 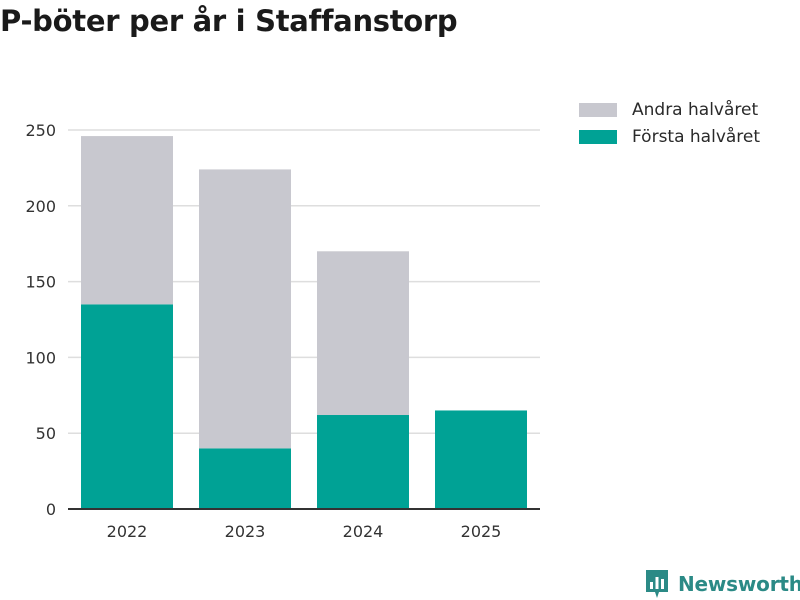 I want to click on y-tick-label-250: 250, so click(x=40, y=130).